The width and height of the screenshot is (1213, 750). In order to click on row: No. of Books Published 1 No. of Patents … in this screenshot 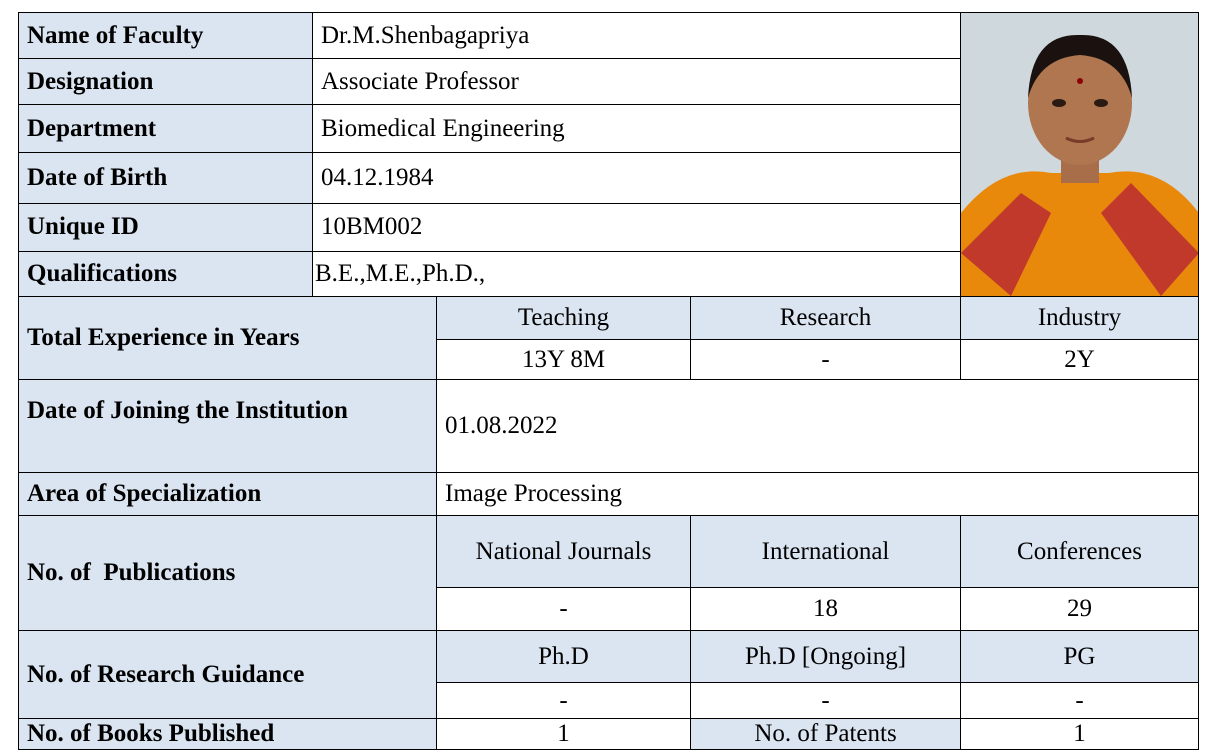, I will do `click(609, 734)`.